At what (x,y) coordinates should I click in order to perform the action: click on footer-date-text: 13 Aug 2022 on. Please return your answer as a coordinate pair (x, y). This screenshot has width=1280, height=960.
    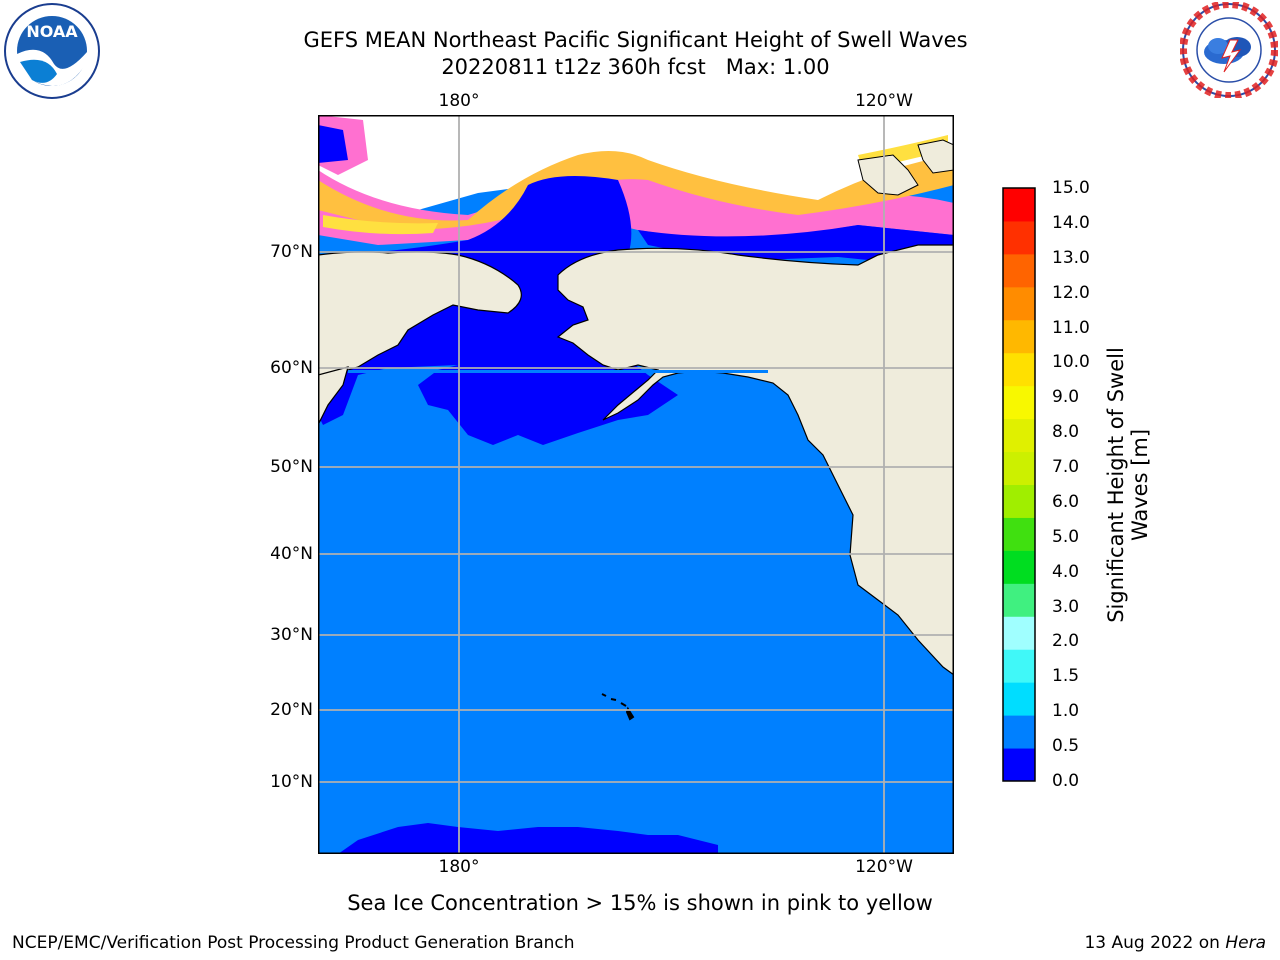
    Looking at the image, I should click on (1155, 943).